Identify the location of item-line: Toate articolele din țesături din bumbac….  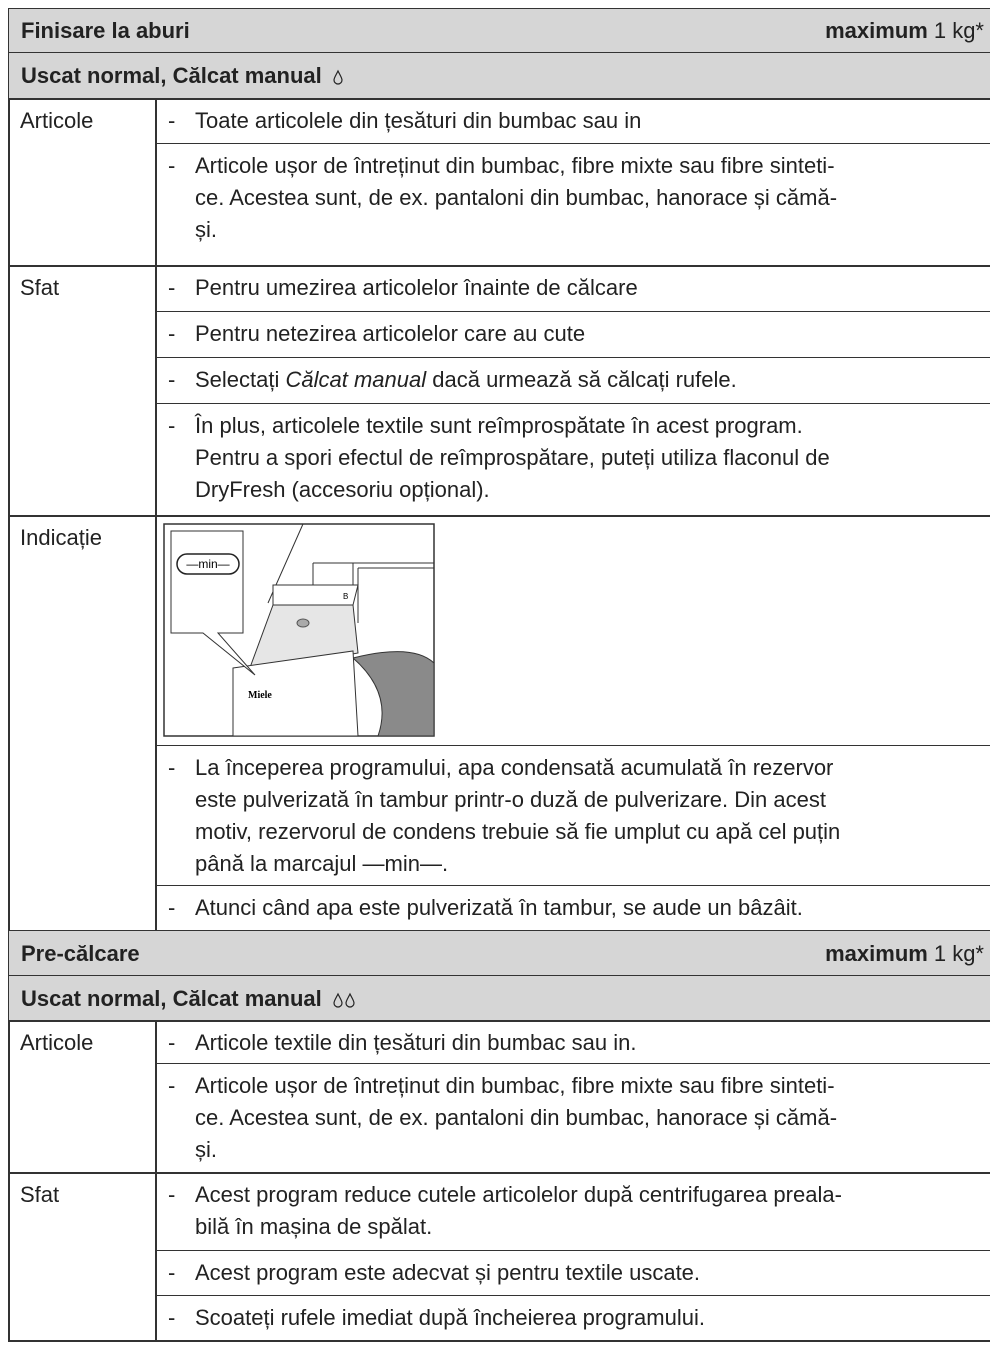
(418, 120).